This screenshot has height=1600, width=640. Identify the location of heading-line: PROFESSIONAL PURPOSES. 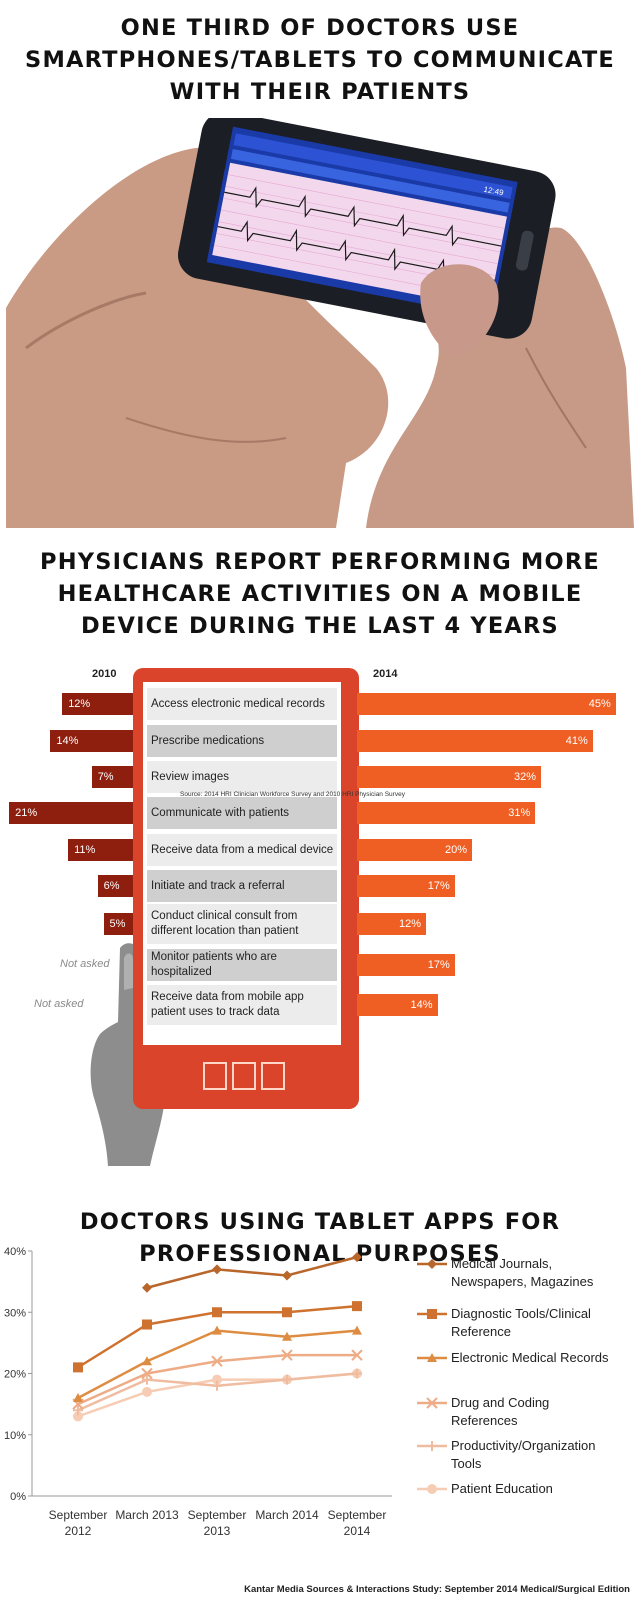
(320, 1254).